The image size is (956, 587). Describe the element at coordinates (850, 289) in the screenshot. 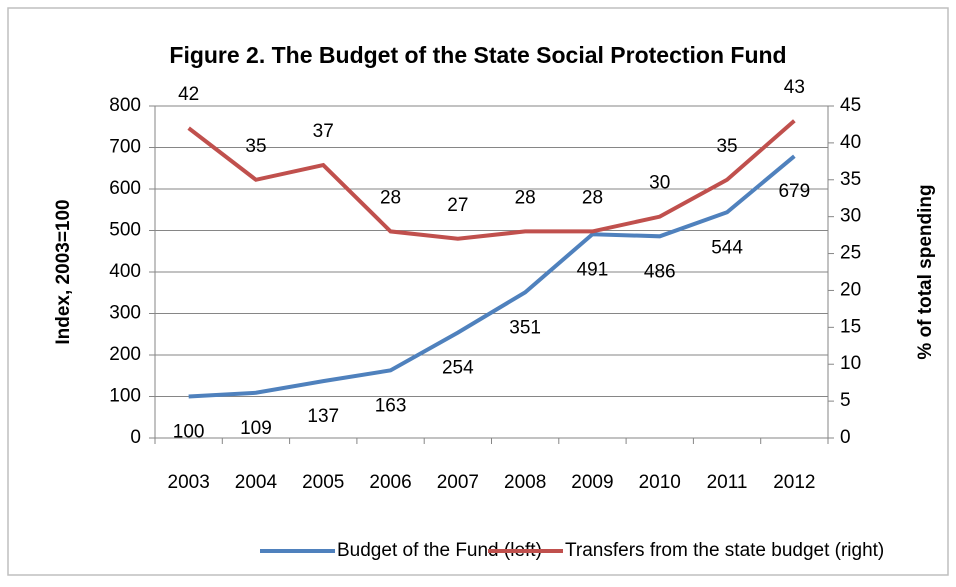

I see `y2-tick-label: 20` at that location.